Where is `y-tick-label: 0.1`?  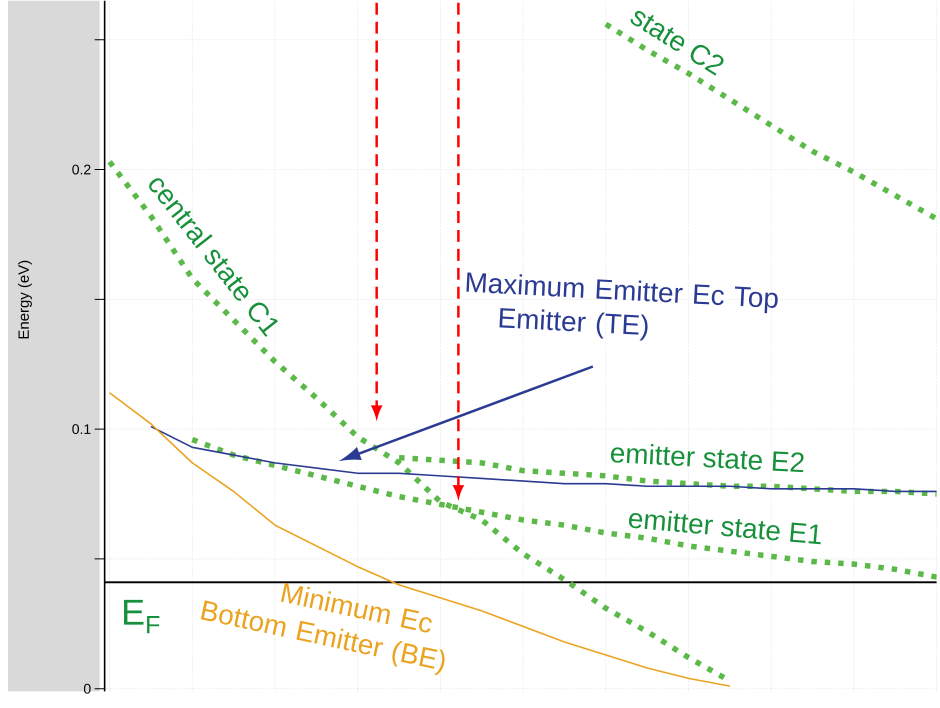 y-tick-label: 0.1 is located at coordinates (81, 429).